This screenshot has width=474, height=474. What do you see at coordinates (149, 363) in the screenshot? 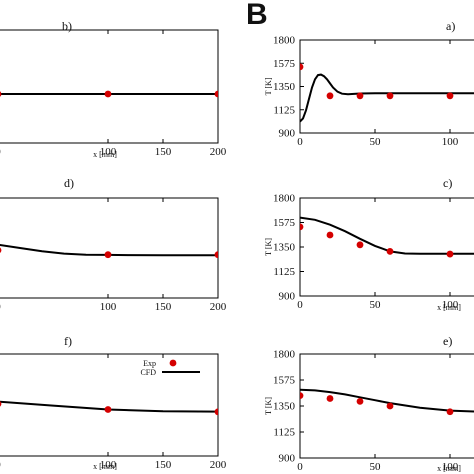
I see `legend-label-exp: Exp` at bounding box center [149, 363].